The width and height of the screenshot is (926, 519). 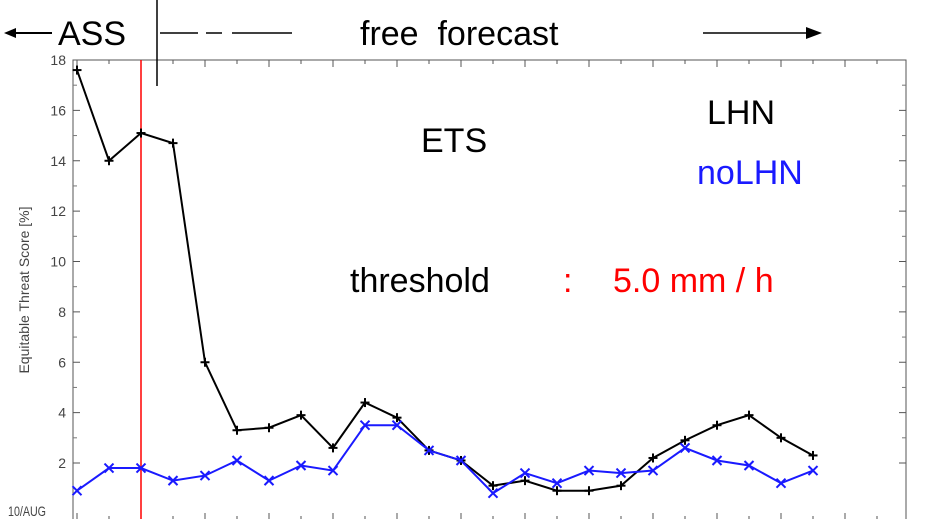 What do you see at coordinates (24, 289) in the screenshot?
I see `y-axis-label: Equitable Threat Score [%]` at bounding box center [24, 289].